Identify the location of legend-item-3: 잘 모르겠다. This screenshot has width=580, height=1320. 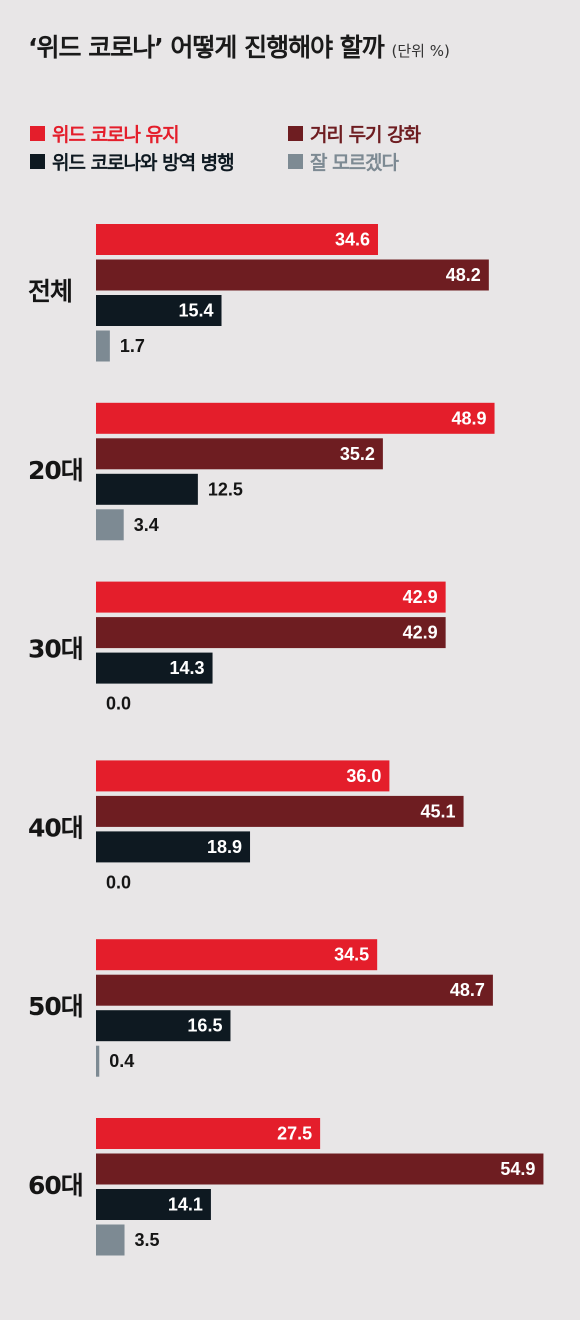
(343, 161).